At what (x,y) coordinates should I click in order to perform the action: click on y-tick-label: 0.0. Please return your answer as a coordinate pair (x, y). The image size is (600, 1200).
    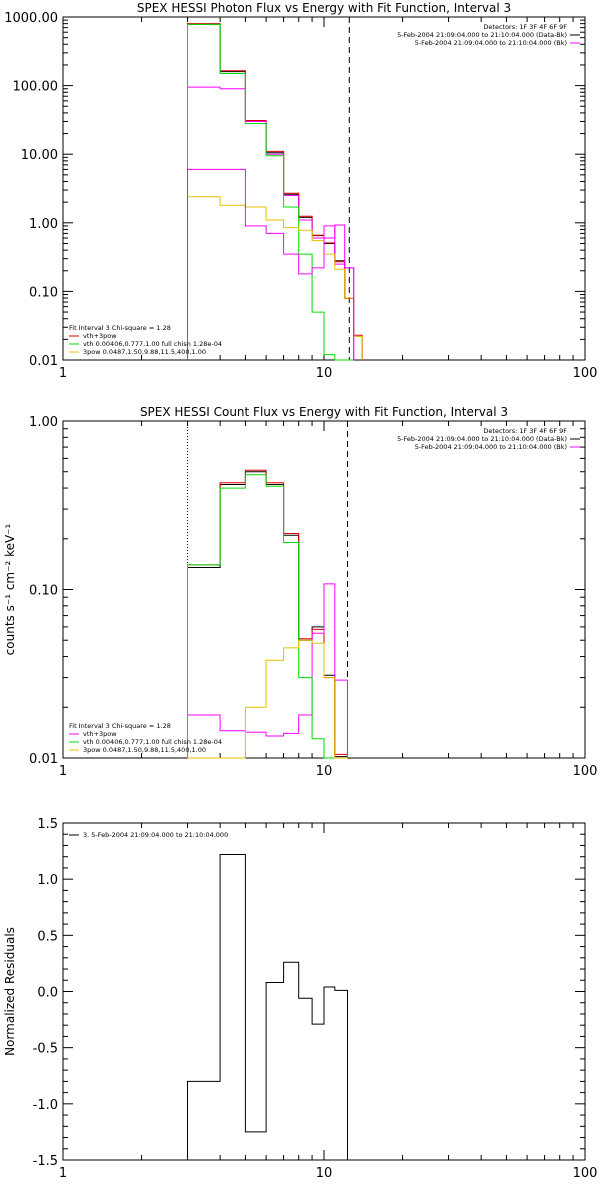
    Looking at the image, I should click on (47, 993).